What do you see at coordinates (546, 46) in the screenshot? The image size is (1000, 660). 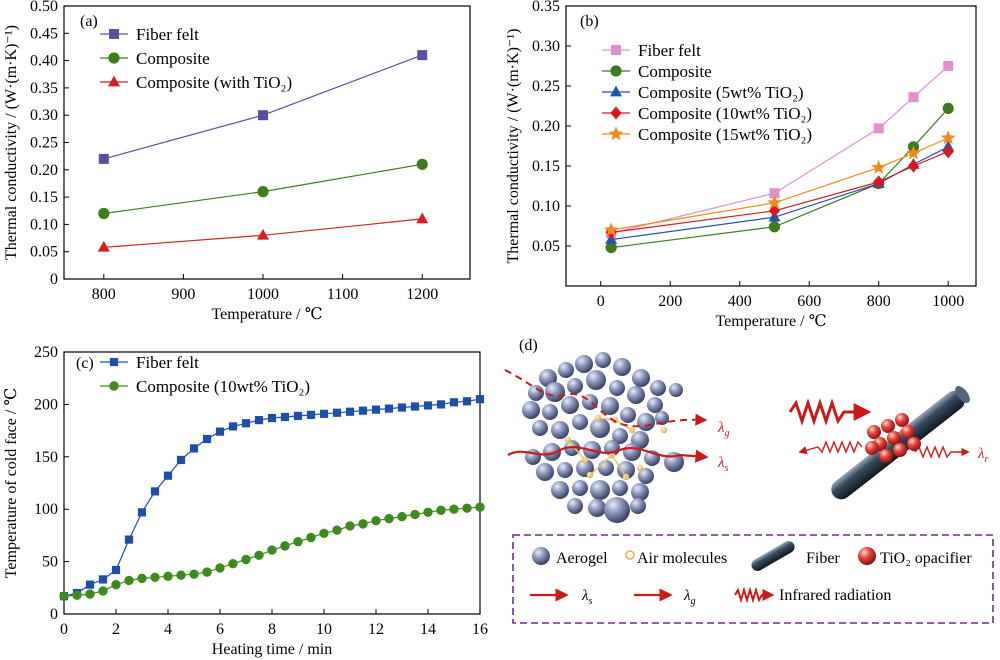 I see `y-tick-label: 0.30` at bounding box center [546, 46].